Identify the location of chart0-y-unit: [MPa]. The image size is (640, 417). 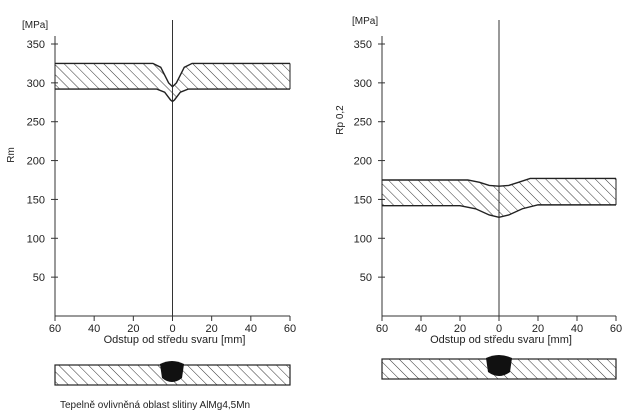
(35, 25).